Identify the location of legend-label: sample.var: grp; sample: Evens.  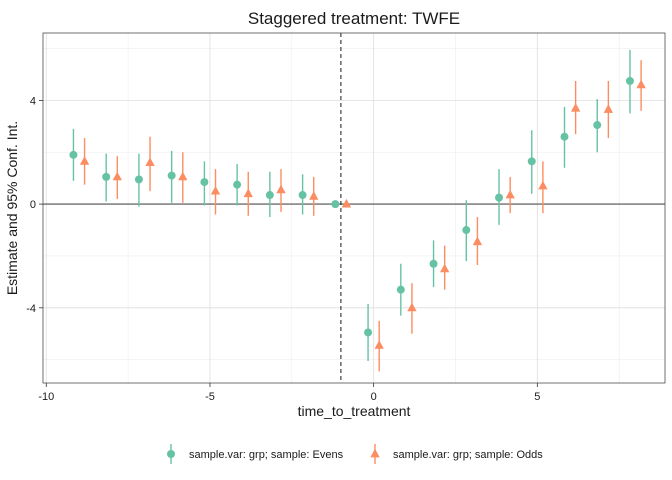
(266, 455).